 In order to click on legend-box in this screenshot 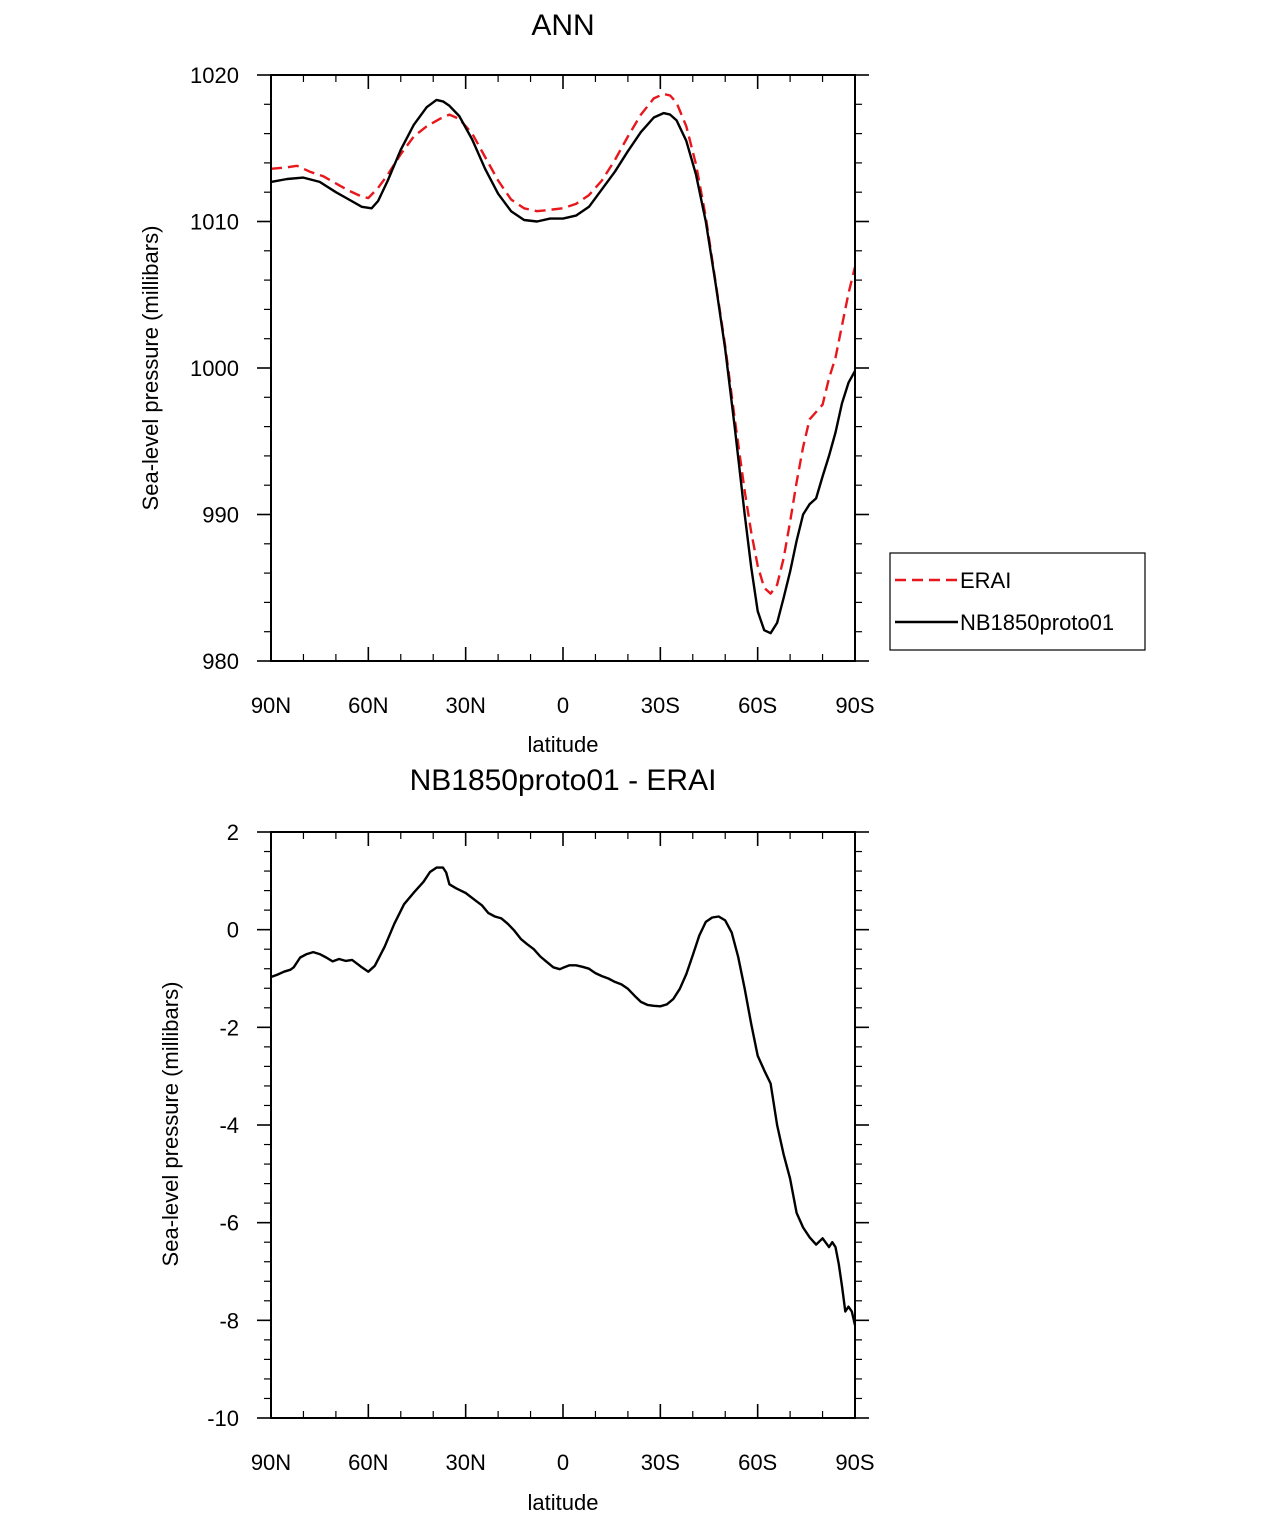, I will do `click(1017, 601)`.